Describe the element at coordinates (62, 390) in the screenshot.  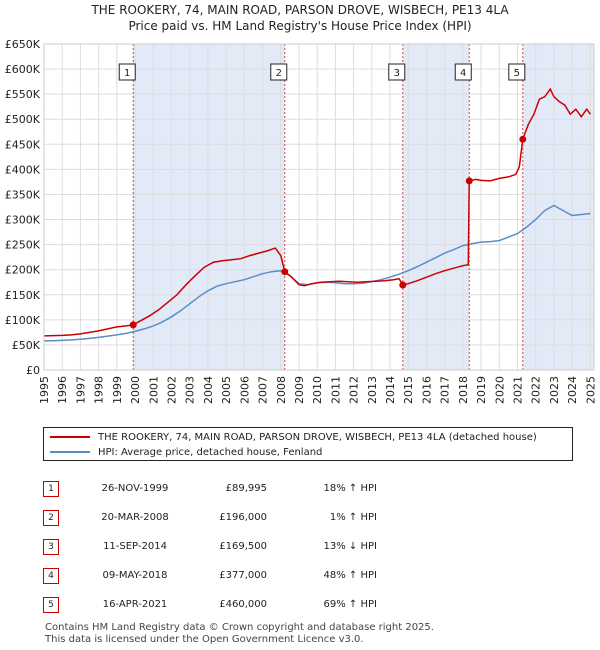
I see `x-tick-label: 1996` at that location.